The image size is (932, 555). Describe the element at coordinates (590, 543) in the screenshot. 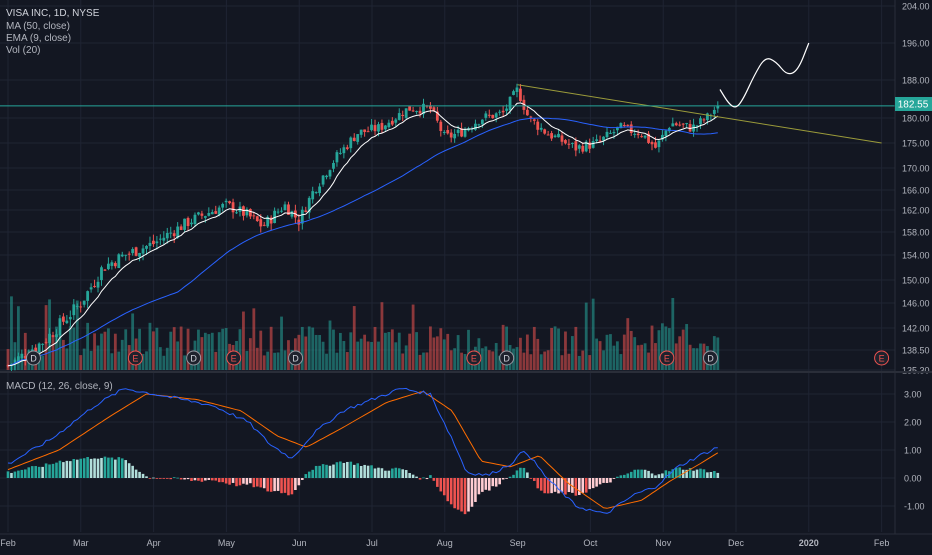

I see `time-tick-label: Oct` at that location.